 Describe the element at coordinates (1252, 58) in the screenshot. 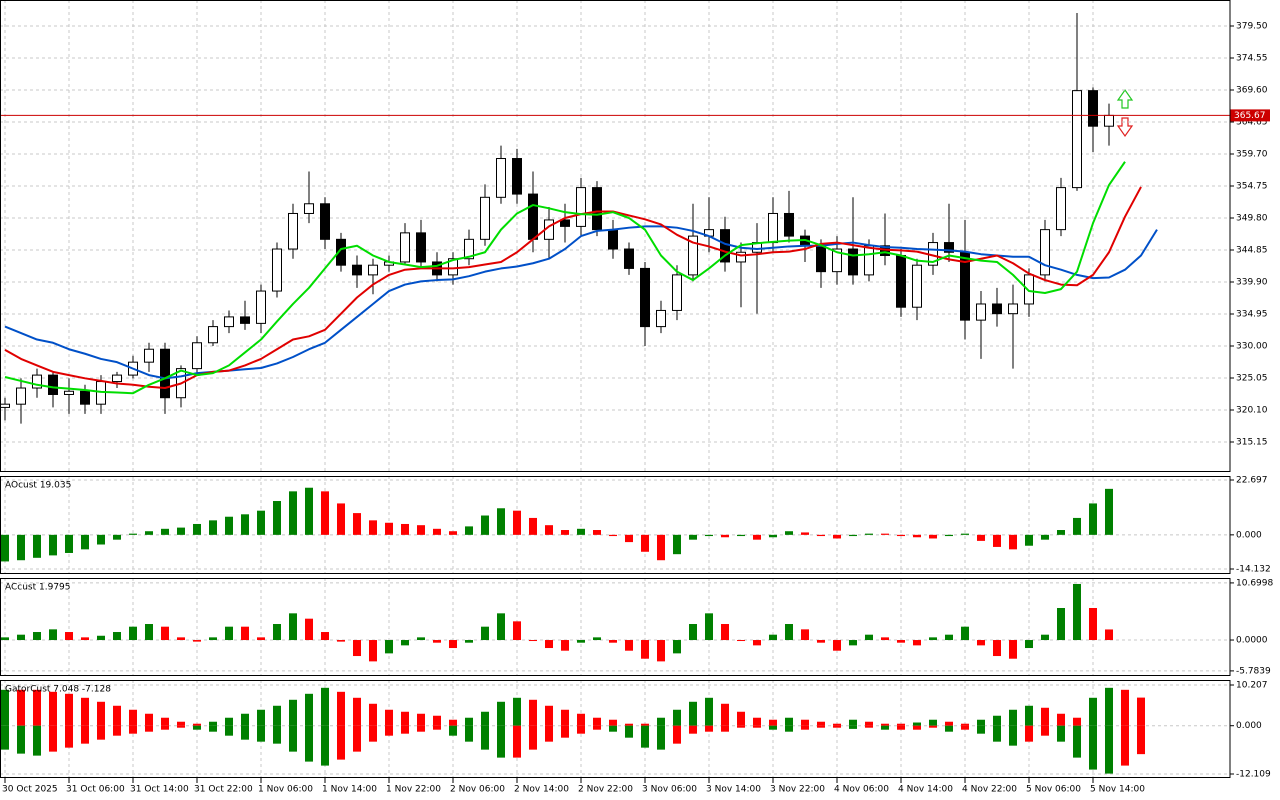

I see `y-tick-label: 374.55` at that location.